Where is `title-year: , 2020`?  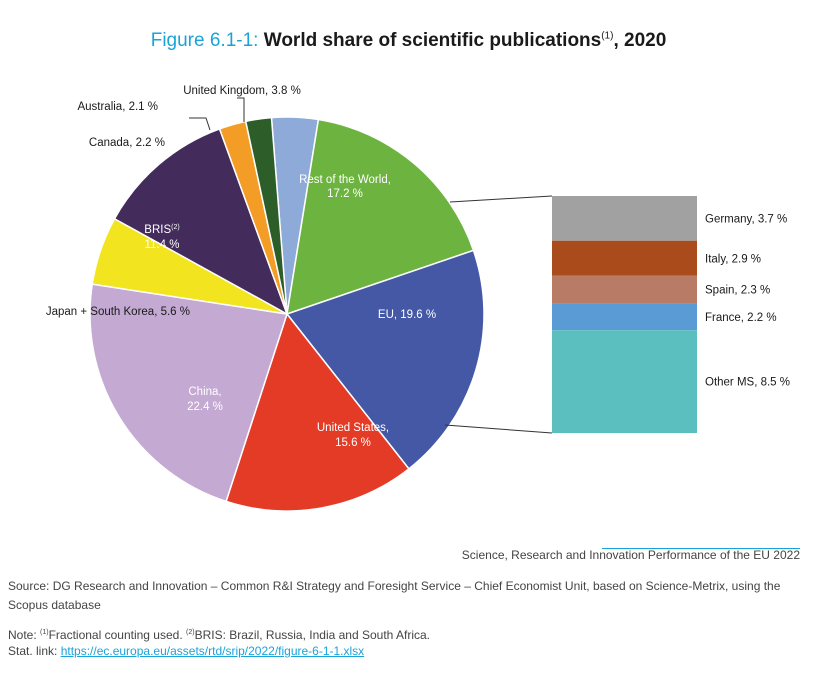
title-year: , 2020 is located at coordinates (640, 40).